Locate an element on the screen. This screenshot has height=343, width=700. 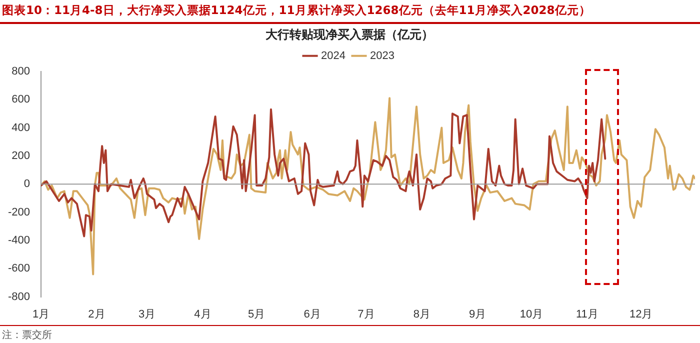
text: 注：票交所 is located at coordinates (27, 335).